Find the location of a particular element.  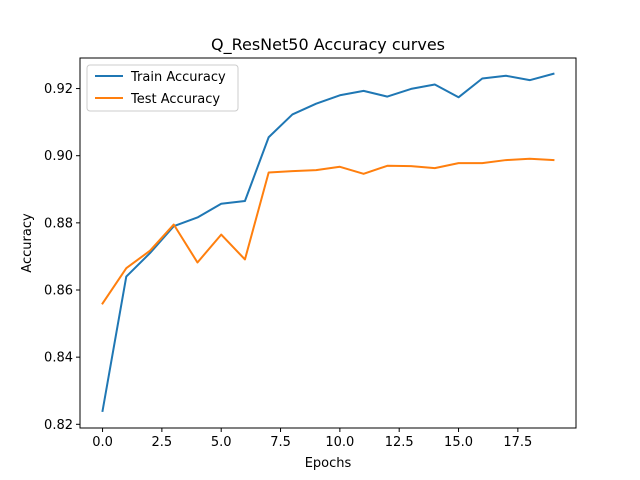

y-tick-label: 0.86 is located at coordinates (58, 291).